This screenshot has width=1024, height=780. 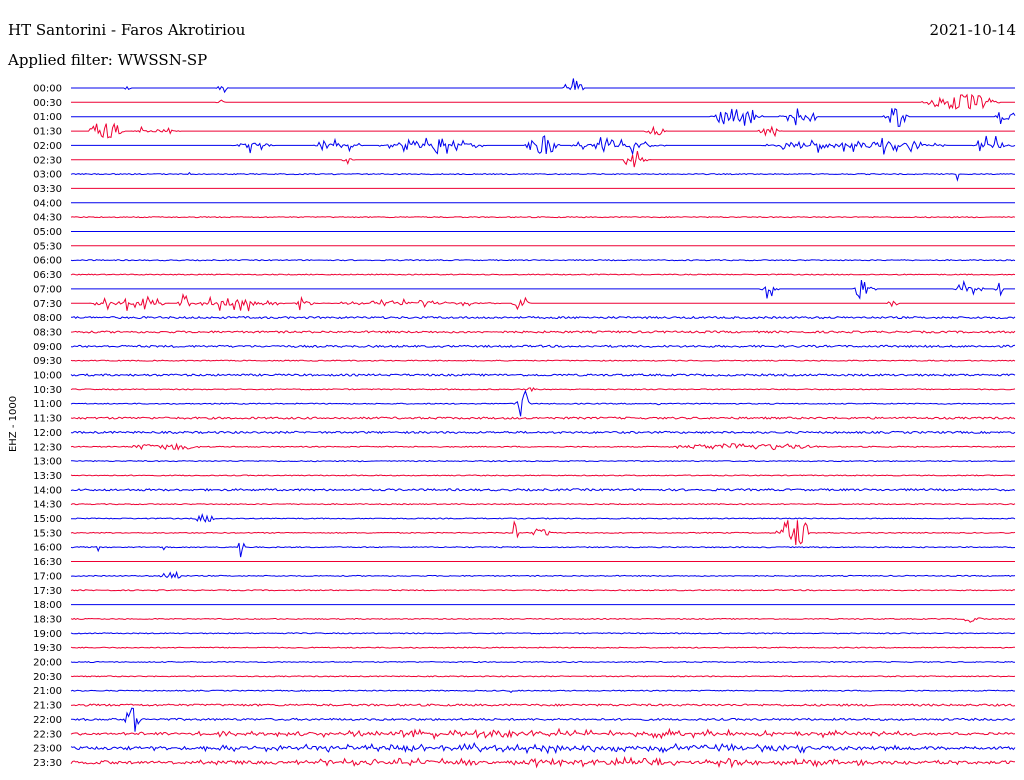 I want to click on row-time-label: 23:30, so click(x=47, y=763).